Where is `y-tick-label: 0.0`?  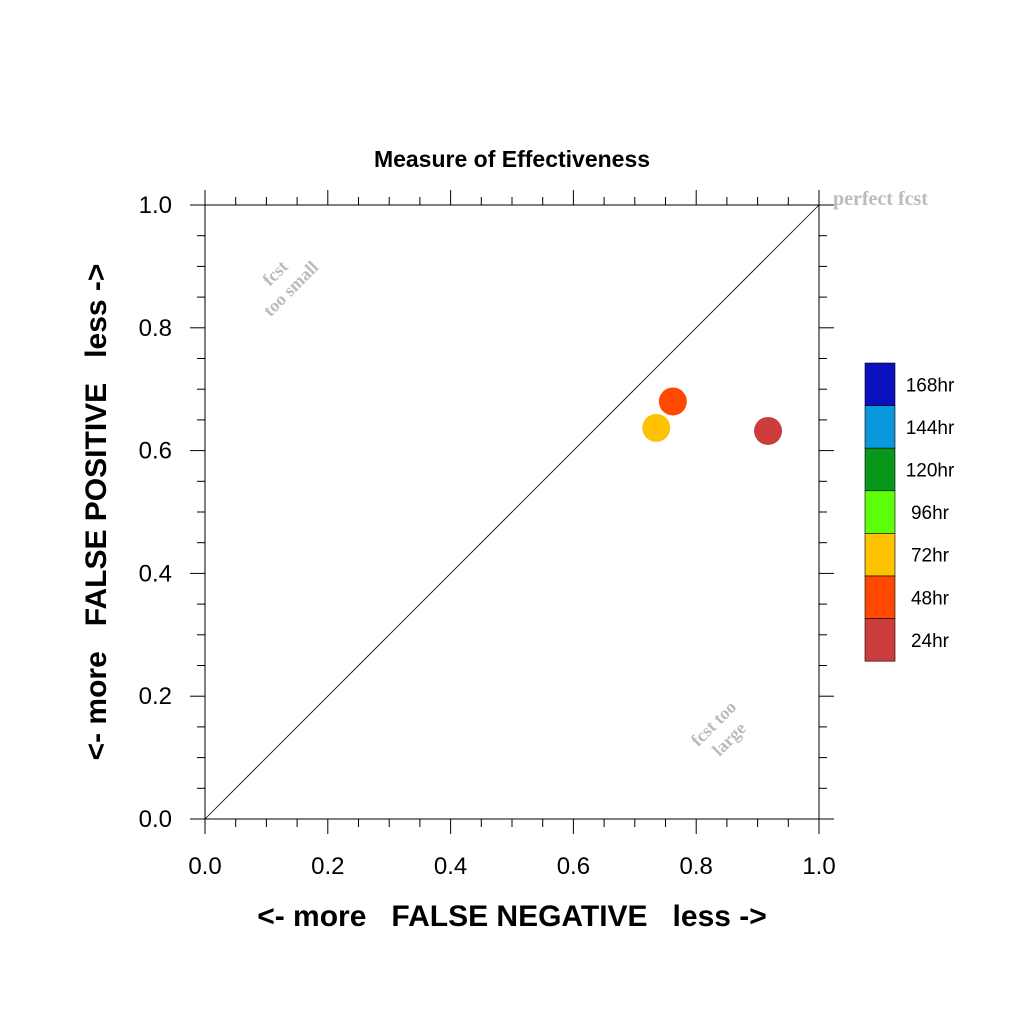 y-tick-label: 0.0 is located at coordinates (155, 819).